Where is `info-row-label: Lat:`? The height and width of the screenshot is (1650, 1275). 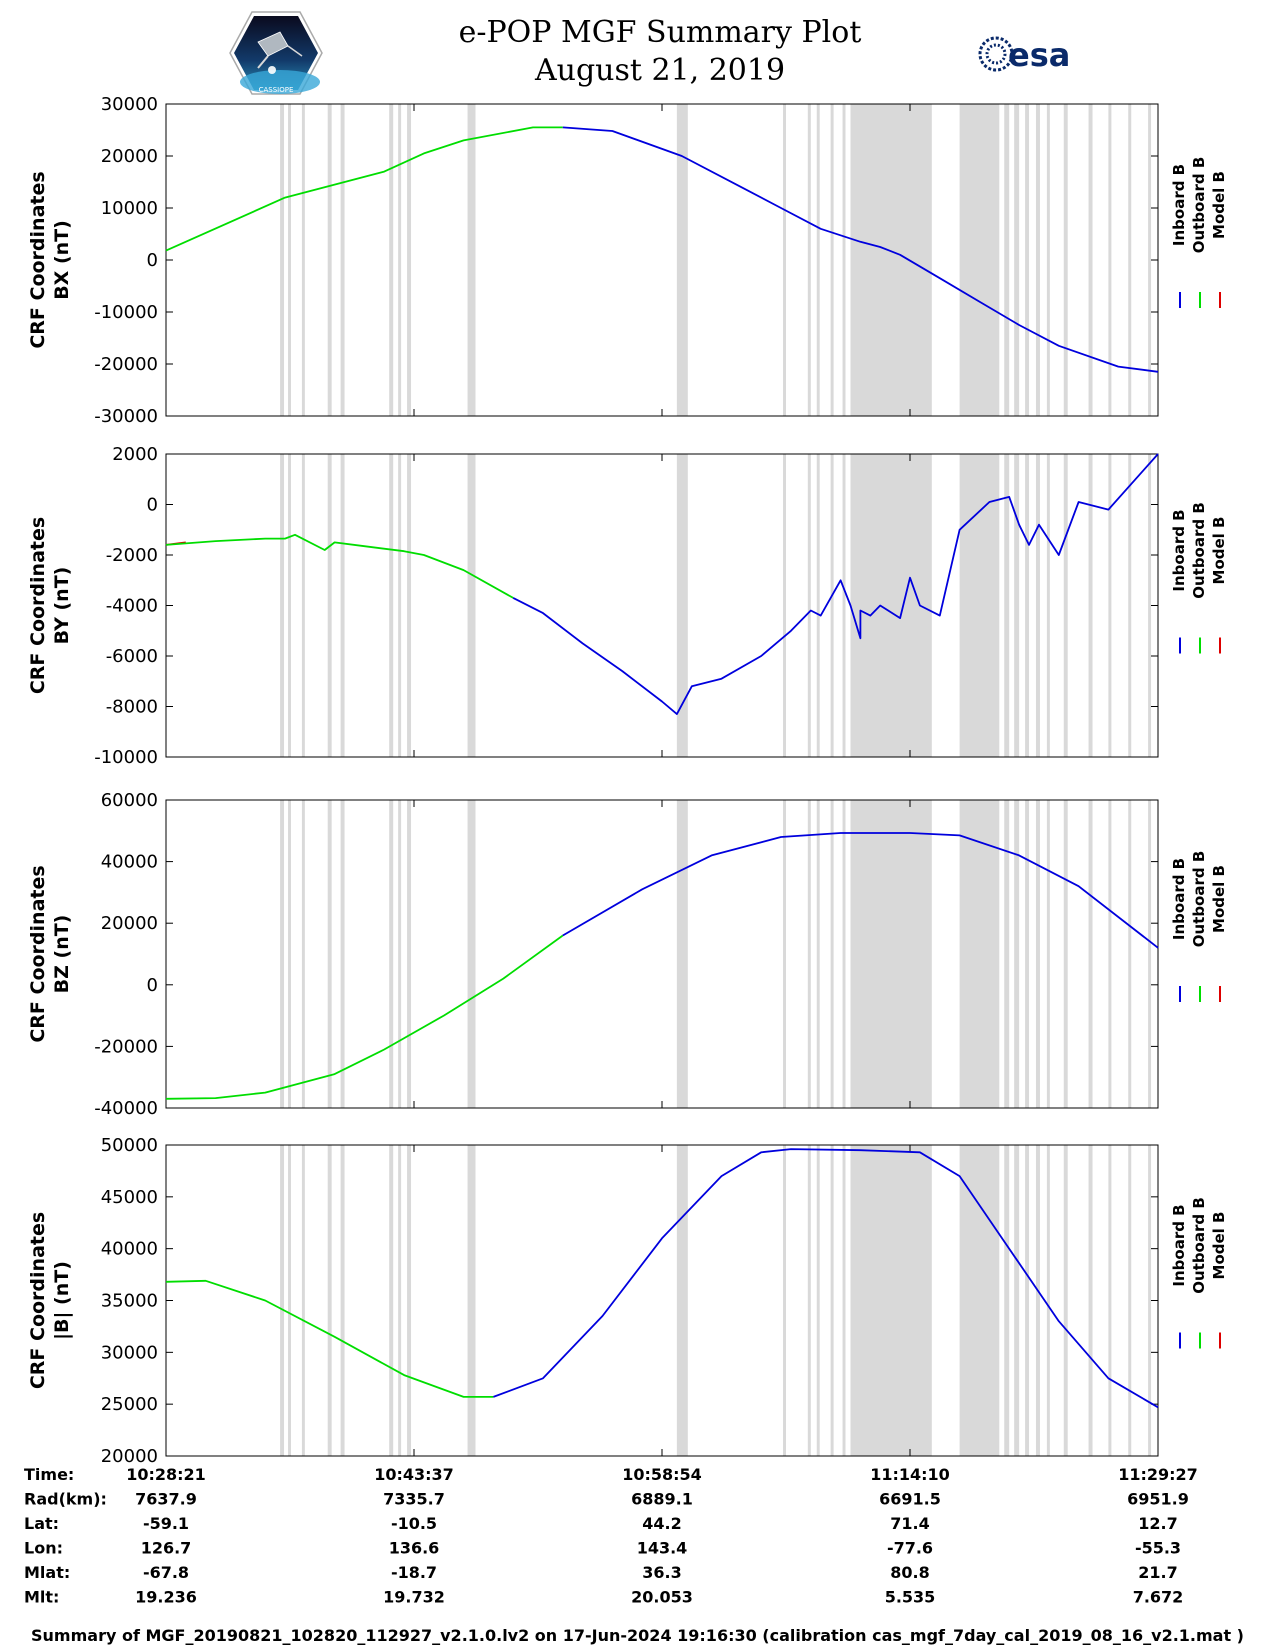
info-row-label: Lat: is located at coordinates (41, 1523).